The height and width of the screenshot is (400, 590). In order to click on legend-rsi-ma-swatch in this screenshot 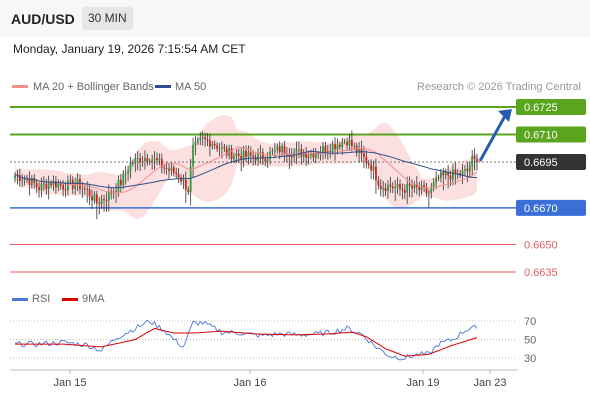, I will do `click(70, 299)`.